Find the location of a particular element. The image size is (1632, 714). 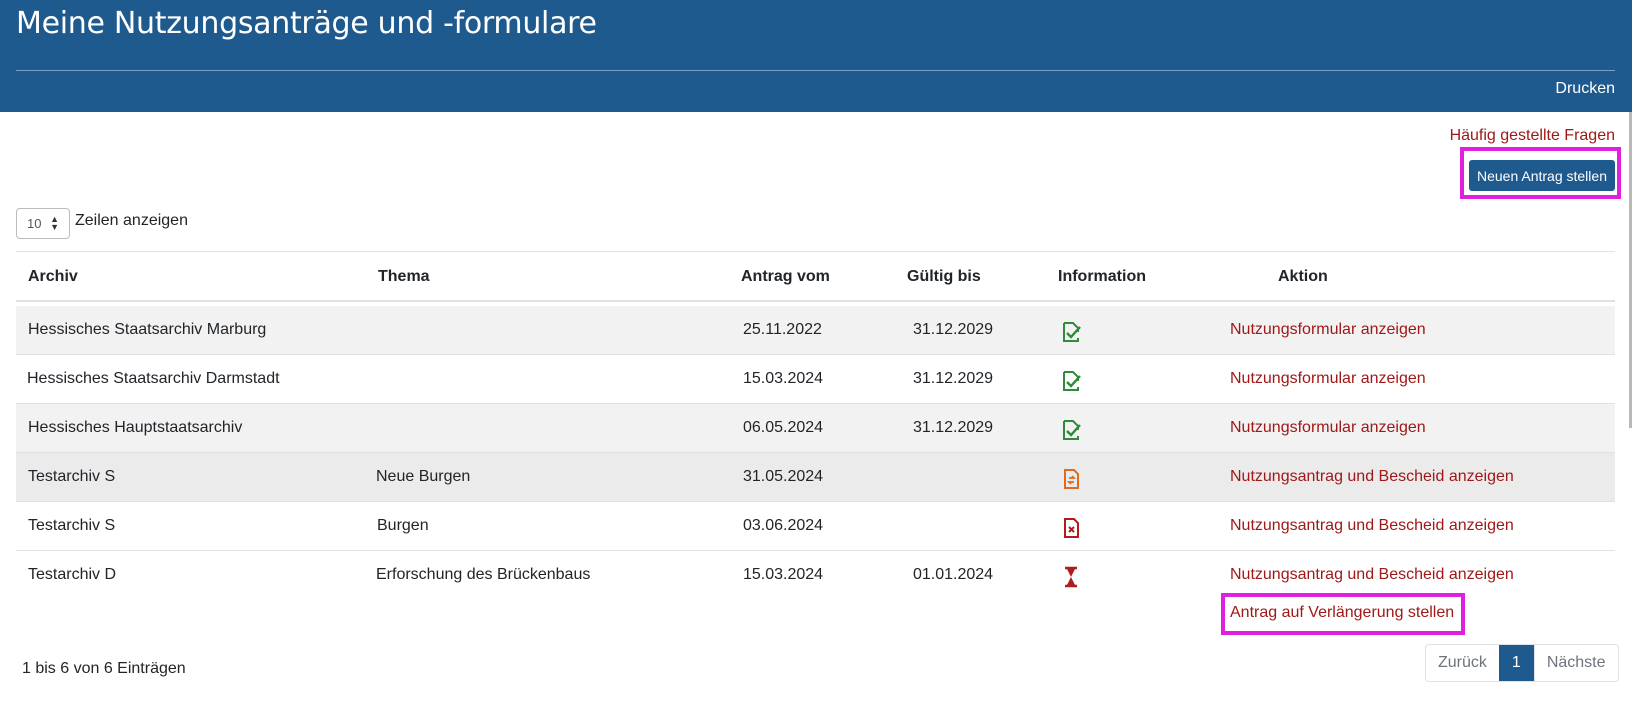

pagination-next: Nächste is located at coordinates (1575, 663).